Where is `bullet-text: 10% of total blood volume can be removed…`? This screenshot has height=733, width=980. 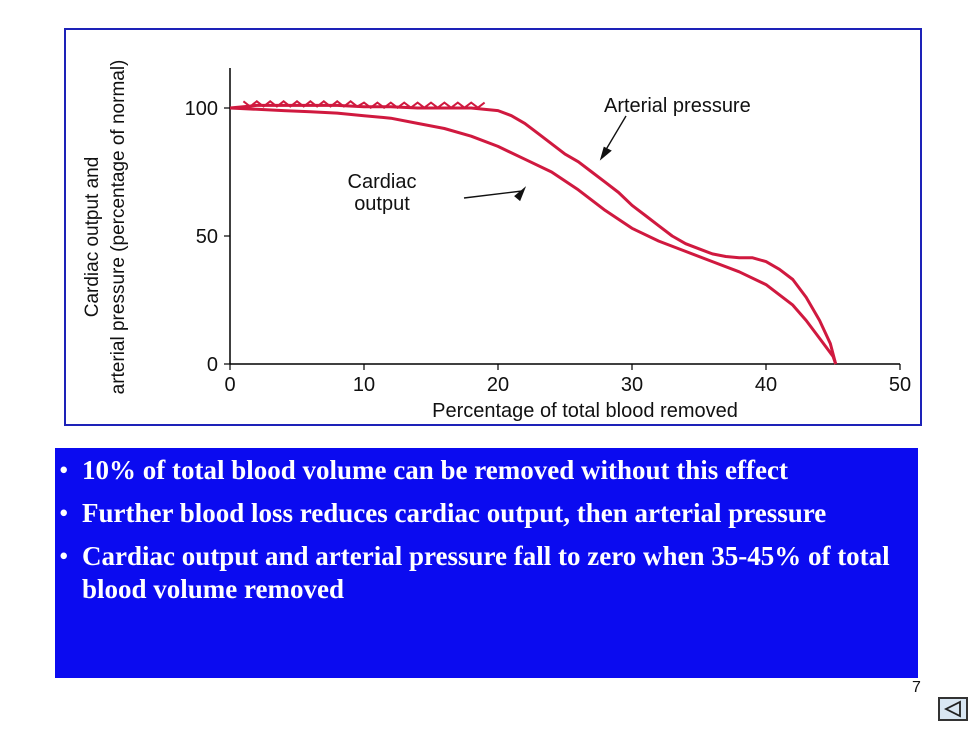 bullet-text: 10% of total blood volume can be removed… is located at coordinates (435, 470).